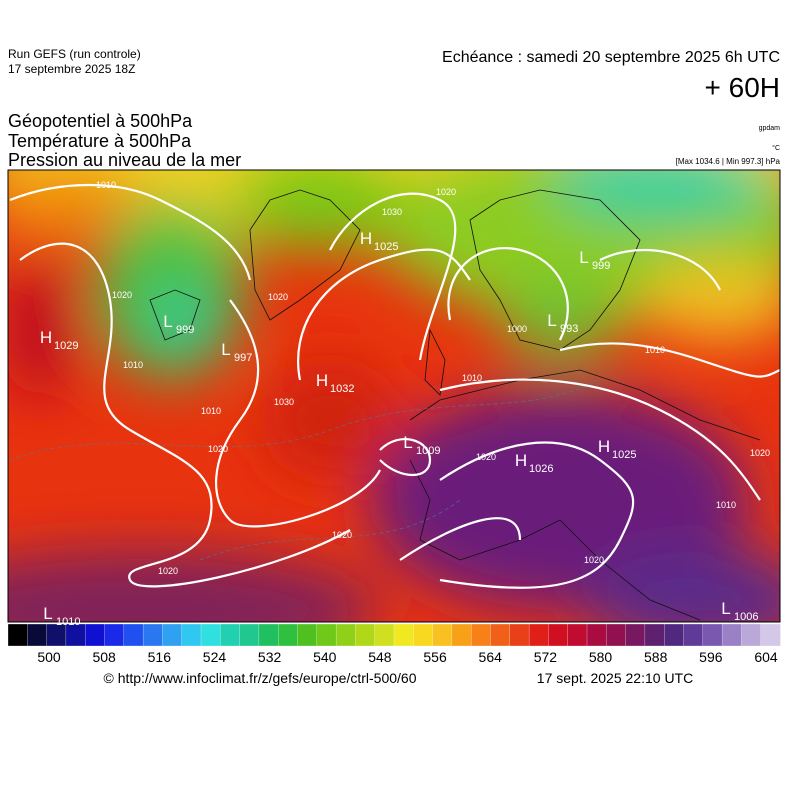 The height and width of the screenshot is (789, 788). I want to click on colorbar-tick-label: 548, so click(380, 657).